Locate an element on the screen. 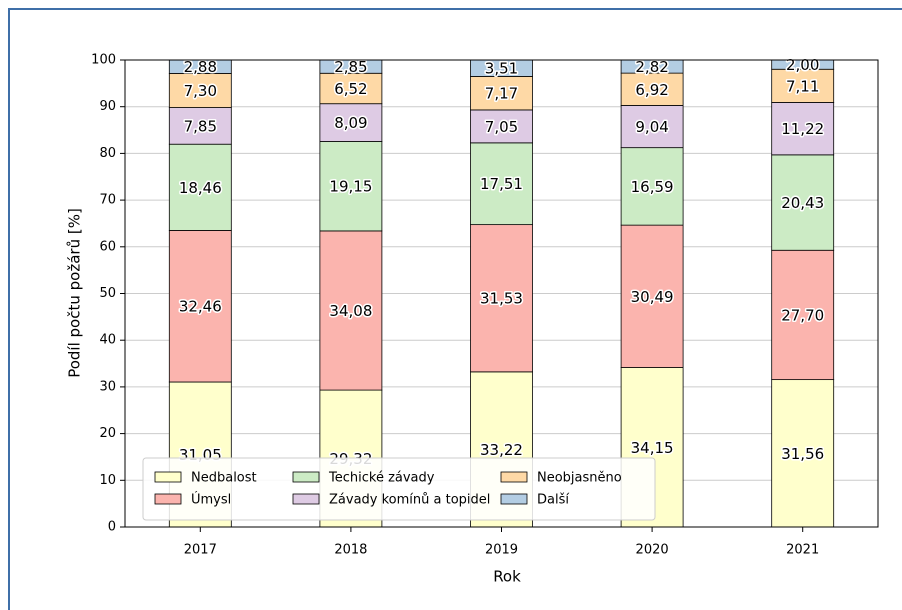 The width and height of the screenshot is (902, 610). legend-label: Další is located at coordinates (553, 500).